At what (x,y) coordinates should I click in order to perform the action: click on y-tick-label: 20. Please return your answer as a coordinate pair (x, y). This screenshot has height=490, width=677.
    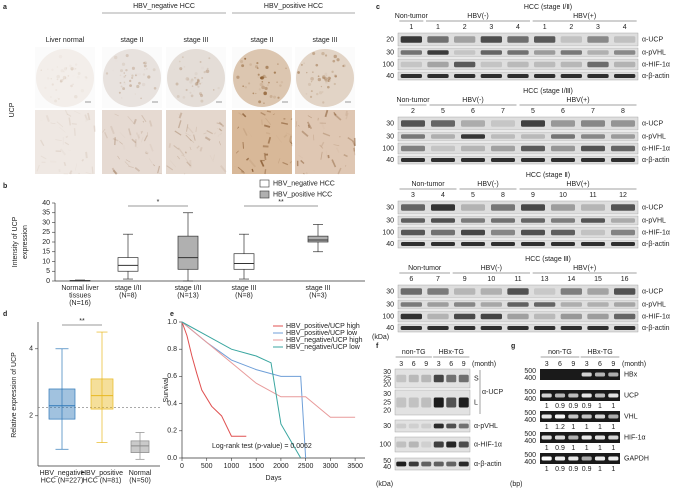
    Looking at the image, I should click on (46, 242).